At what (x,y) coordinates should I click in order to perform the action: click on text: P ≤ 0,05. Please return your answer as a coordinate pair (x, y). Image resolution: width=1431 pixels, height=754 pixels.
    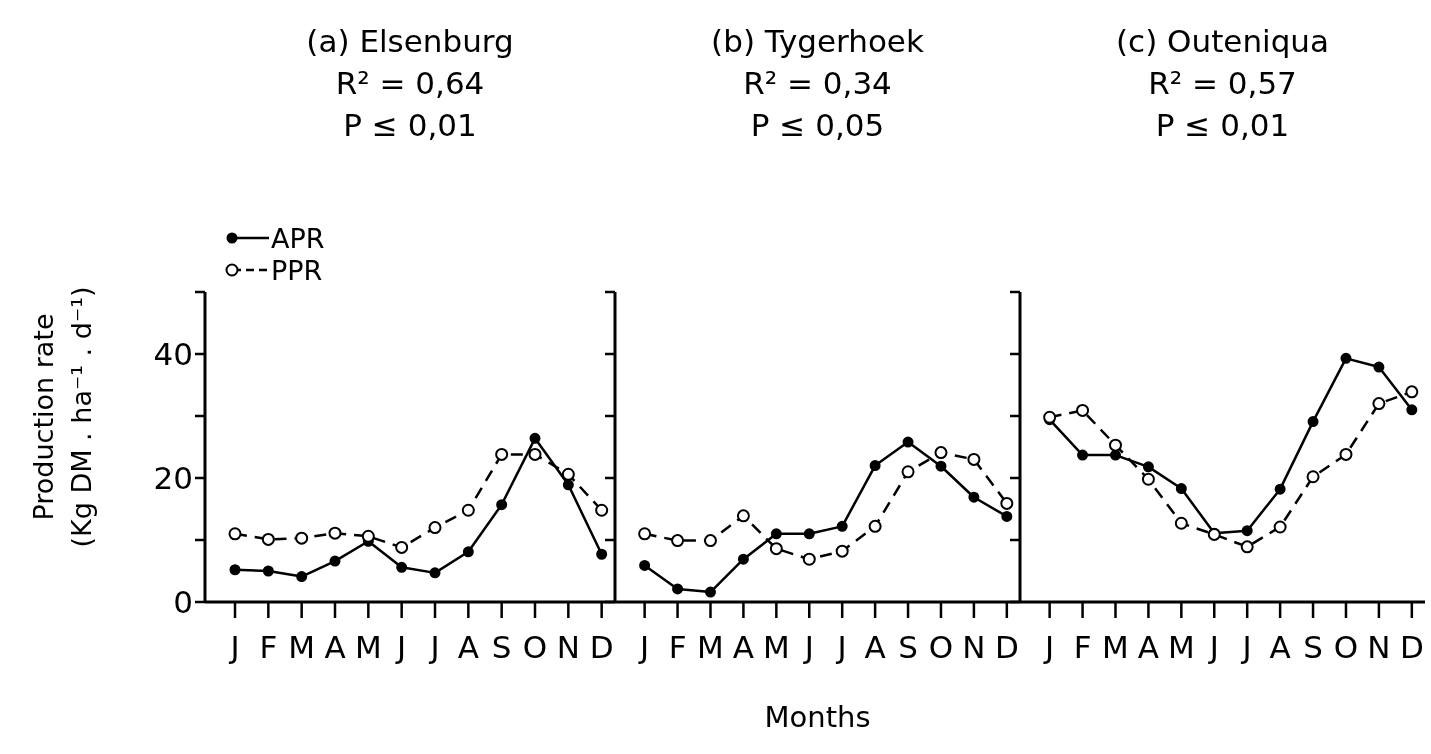
    Looking at the image, I should click on (817, 125).